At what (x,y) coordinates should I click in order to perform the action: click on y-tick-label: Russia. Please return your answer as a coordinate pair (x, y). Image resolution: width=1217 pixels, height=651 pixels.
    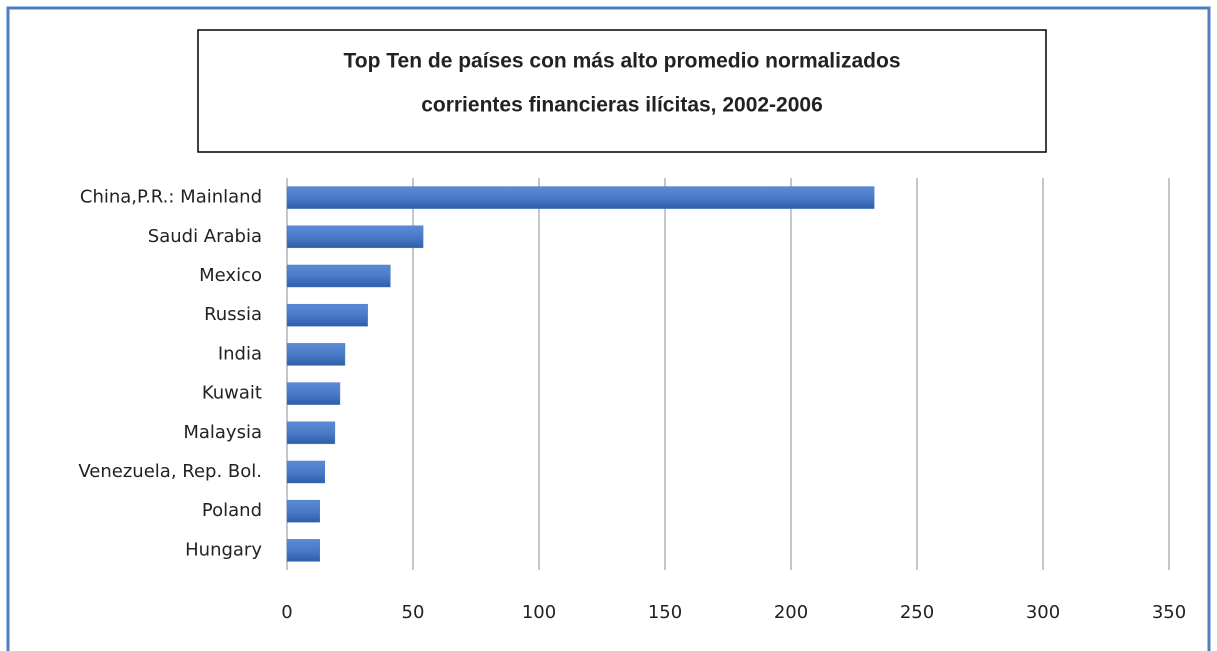
    Looking at the image, I should click on (233, 314).